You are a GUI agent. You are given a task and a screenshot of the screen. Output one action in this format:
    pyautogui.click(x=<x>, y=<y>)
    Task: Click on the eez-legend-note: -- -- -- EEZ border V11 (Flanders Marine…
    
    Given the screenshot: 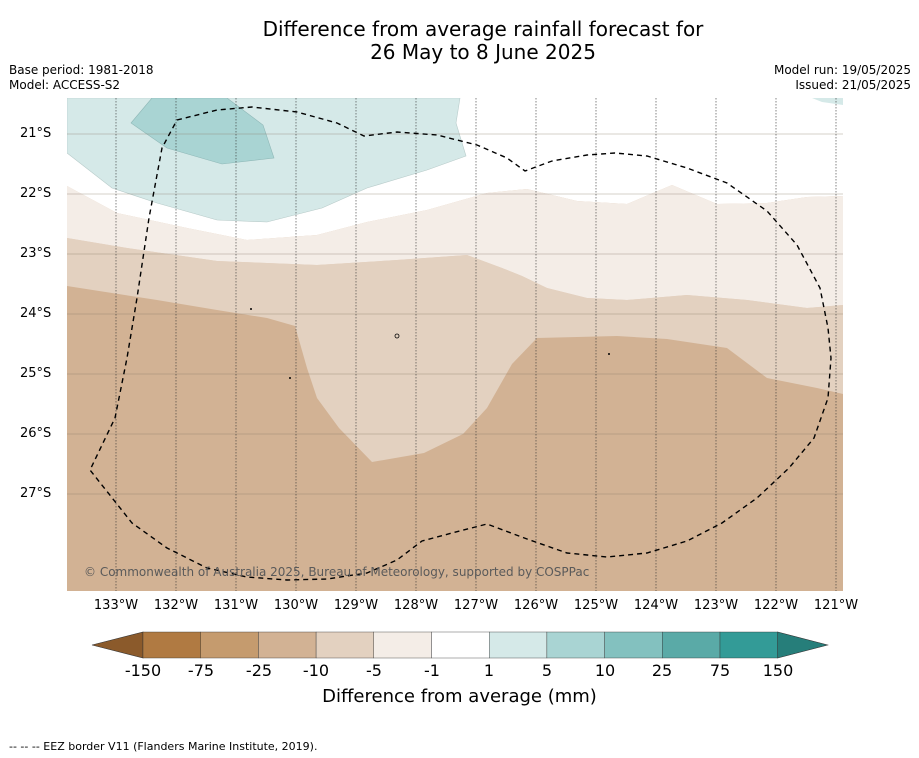 What is the action you would take?
    pyautogui.click(x=163, y=746)
    